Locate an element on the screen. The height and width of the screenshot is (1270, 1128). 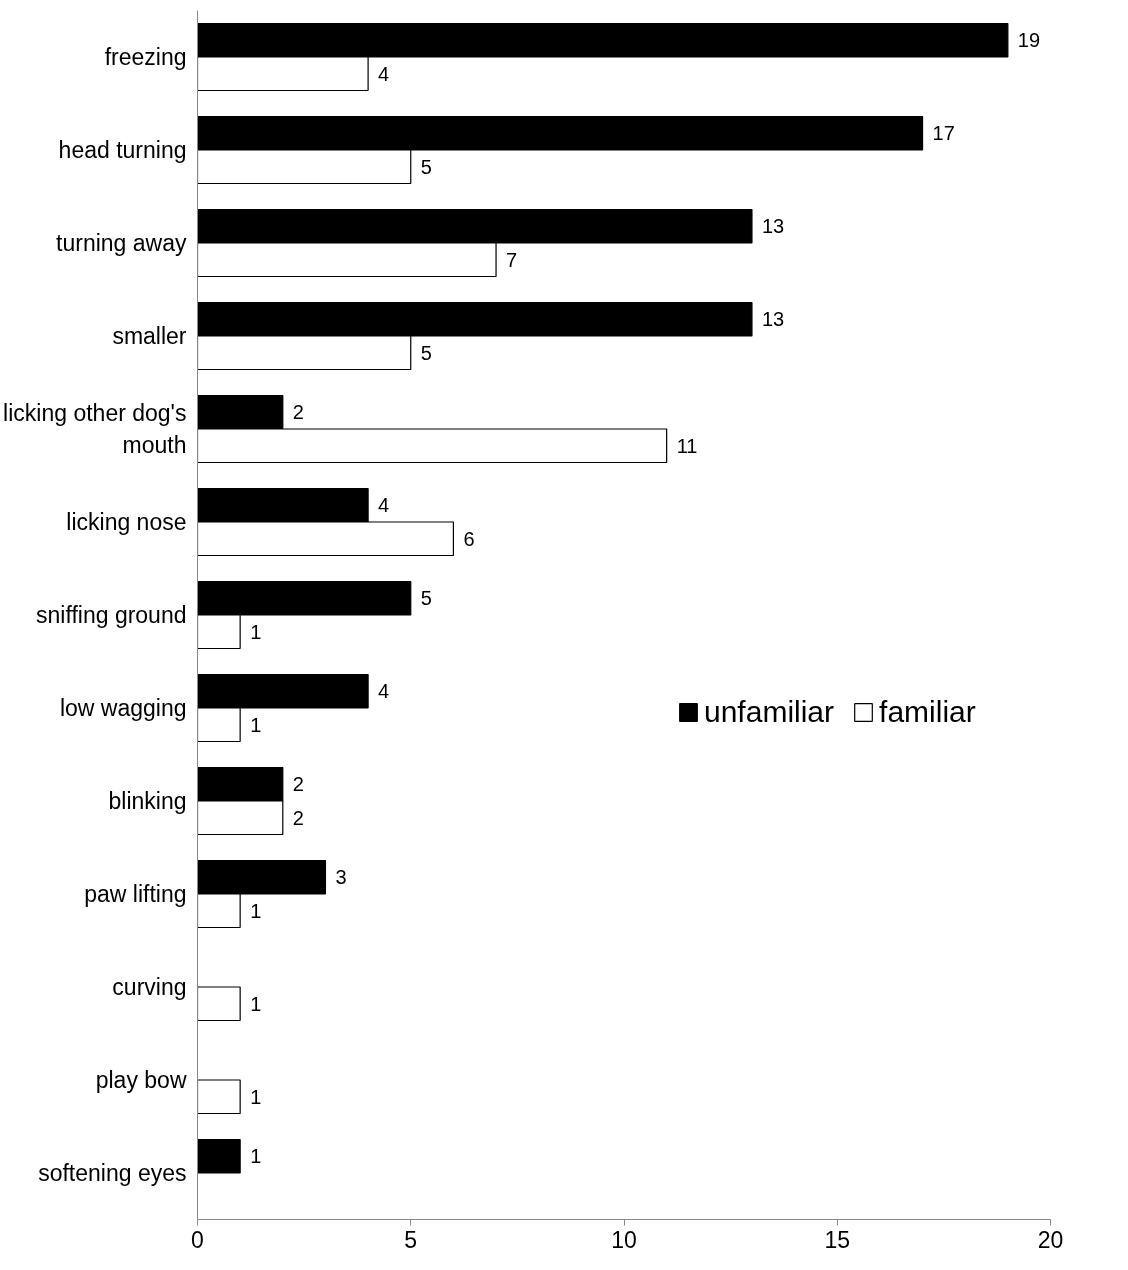
data-label: 11 is located at coordinates (687, 445).